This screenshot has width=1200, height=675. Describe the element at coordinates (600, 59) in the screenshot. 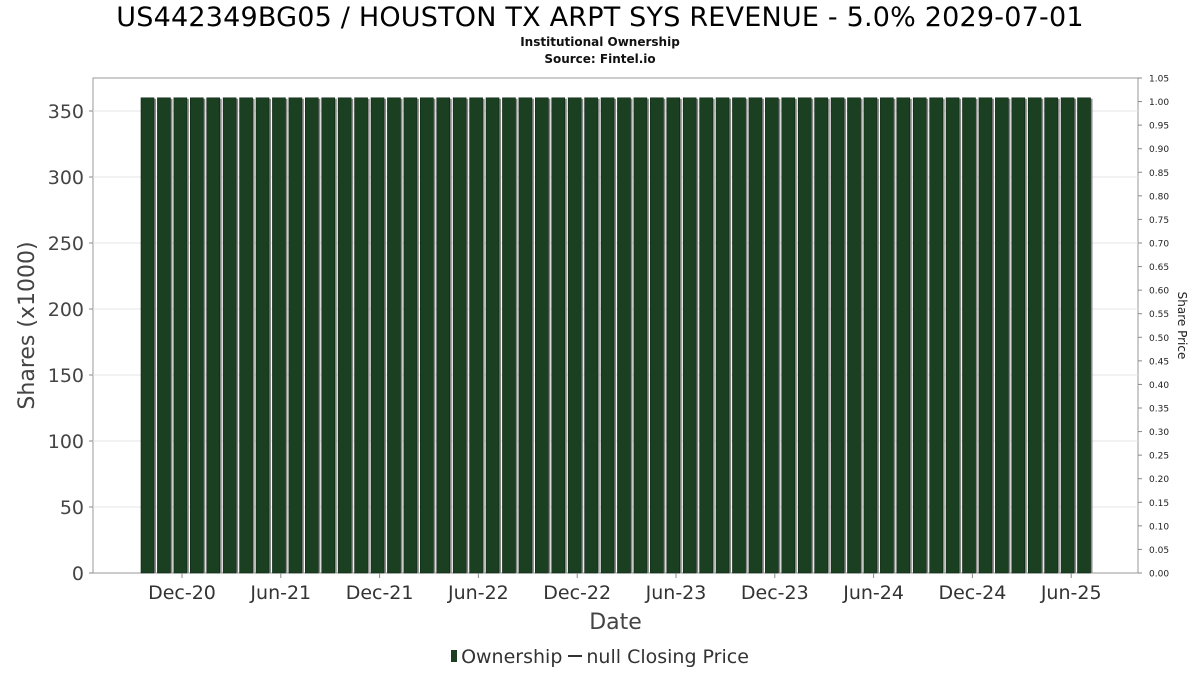

I see `chart-subtitle-2: Source: Fintel.io` at that location.